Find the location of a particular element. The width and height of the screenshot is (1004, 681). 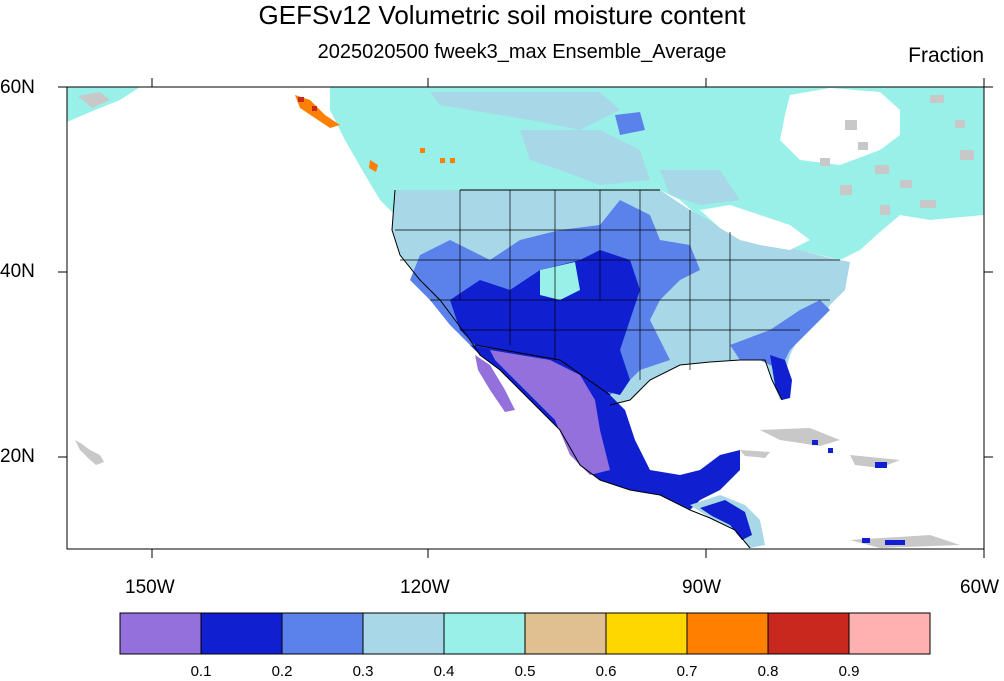

caribbean-blue is located at coordinates (858, 492).